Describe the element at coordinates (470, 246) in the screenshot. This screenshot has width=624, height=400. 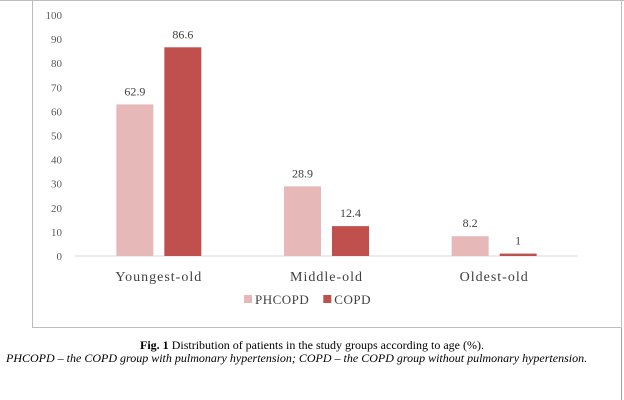
I see `bar-phcopd-oldest-old` at that location.